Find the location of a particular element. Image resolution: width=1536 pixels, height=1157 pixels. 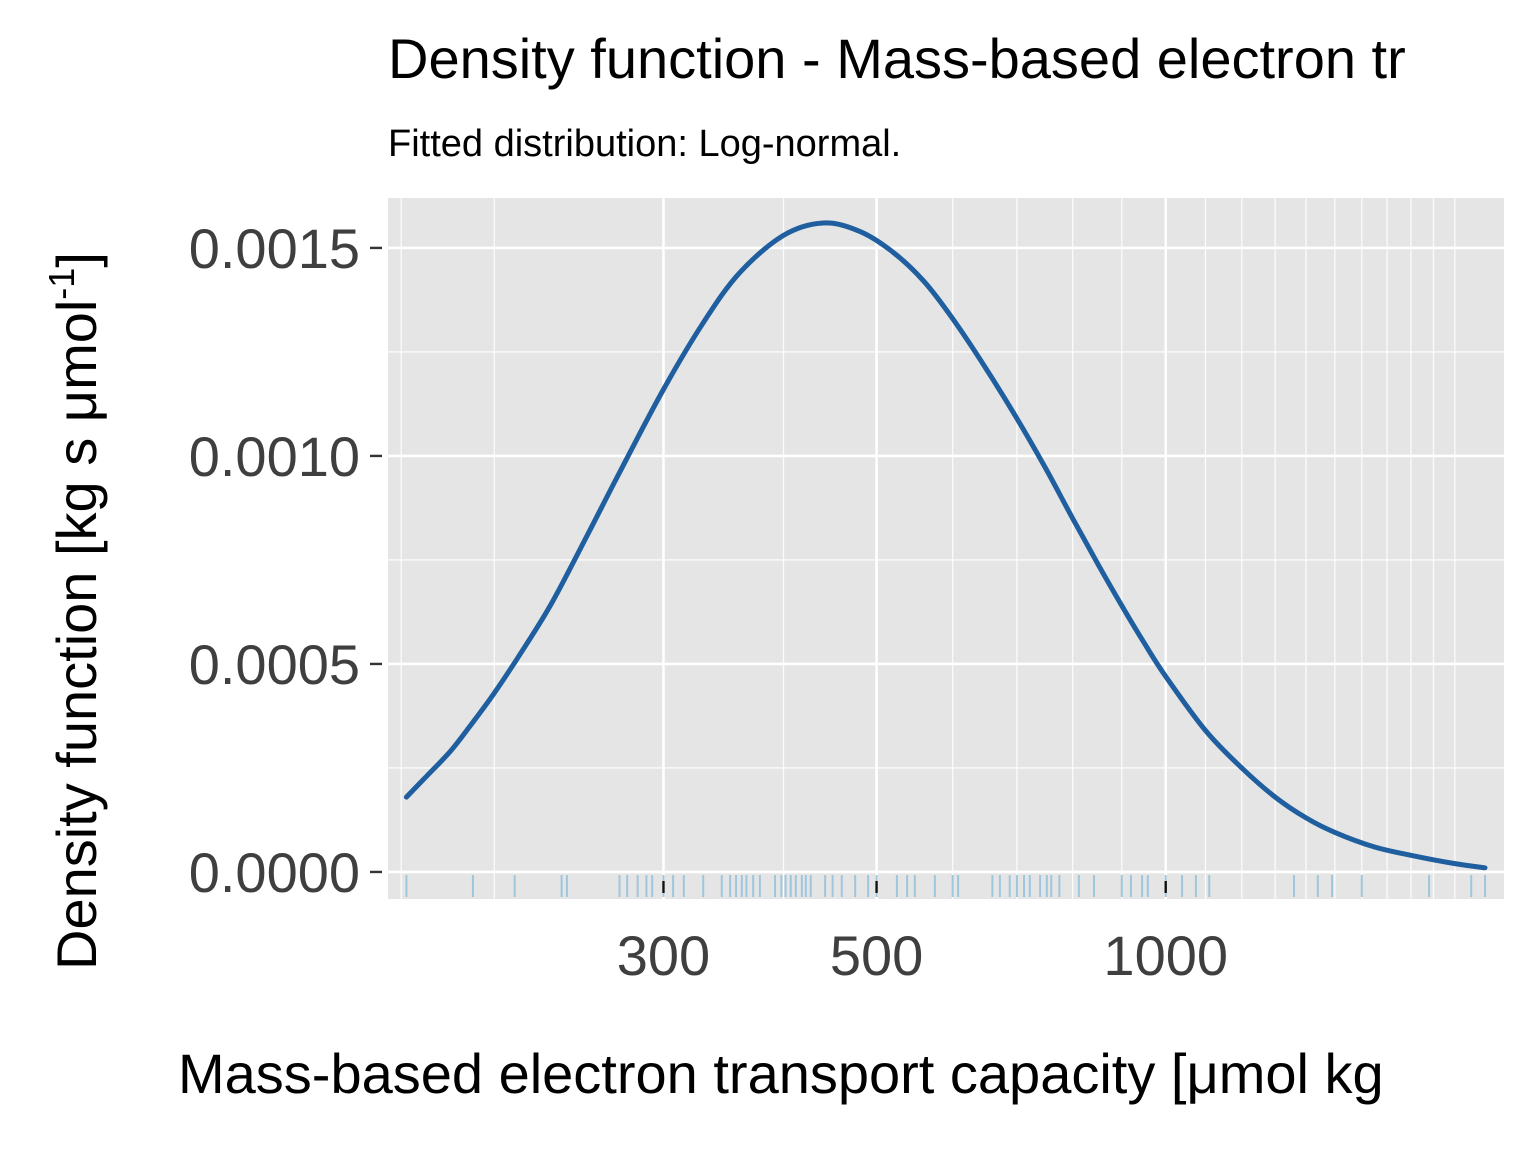

x-axis-ticks: 300 500 1000 is located at coordinates (922, 934).